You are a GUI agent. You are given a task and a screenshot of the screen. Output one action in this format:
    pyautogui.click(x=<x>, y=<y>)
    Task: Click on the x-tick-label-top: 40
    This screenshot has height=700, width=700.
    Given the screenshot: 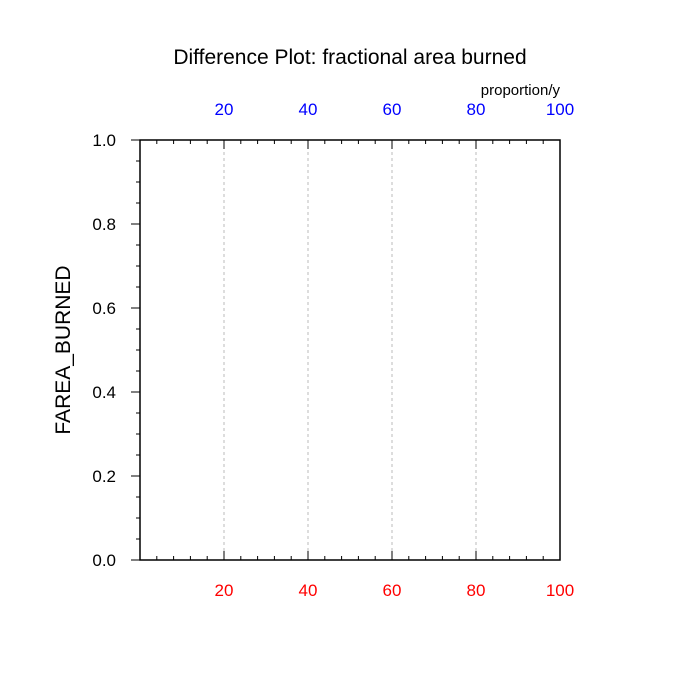 What is the action you would take?
    pyautogui.click(x=308, y=109)
    